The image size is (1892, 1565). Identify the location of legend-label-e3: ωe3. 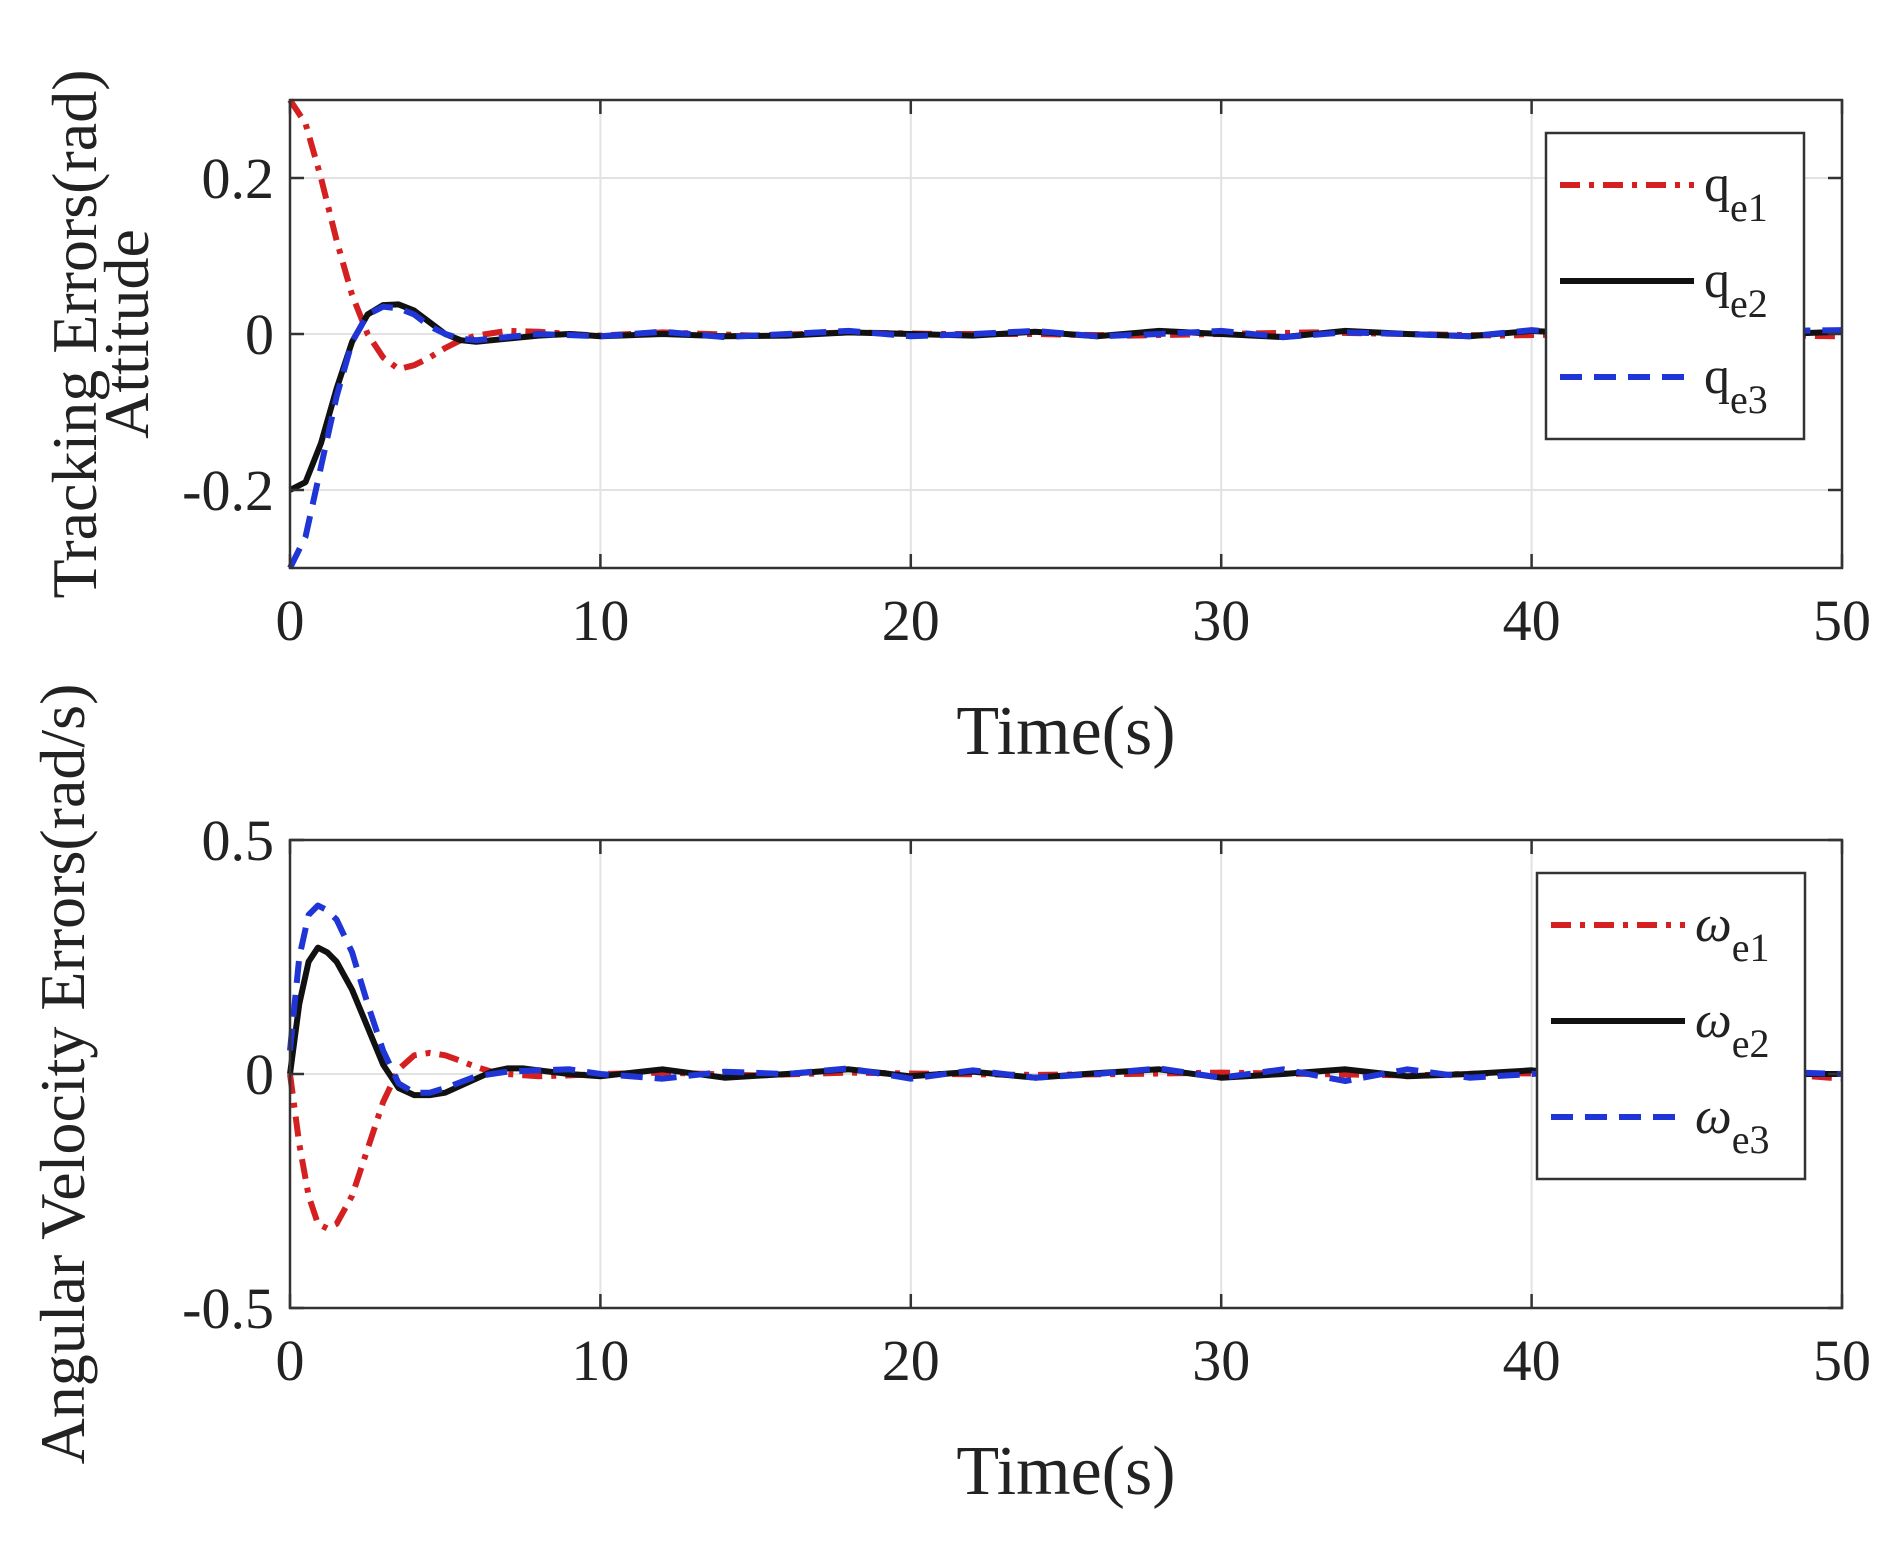
(1732, 1125).